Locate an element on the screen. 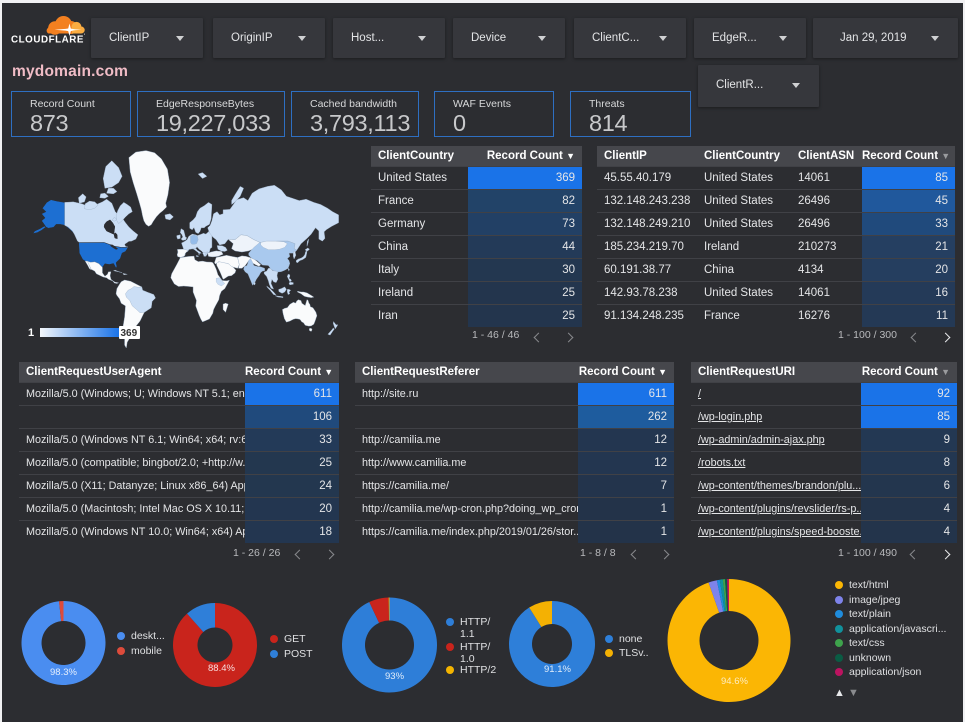 This screenshot has width=965, height=722. svg-text: 1 is located at coordinates (31, 333).